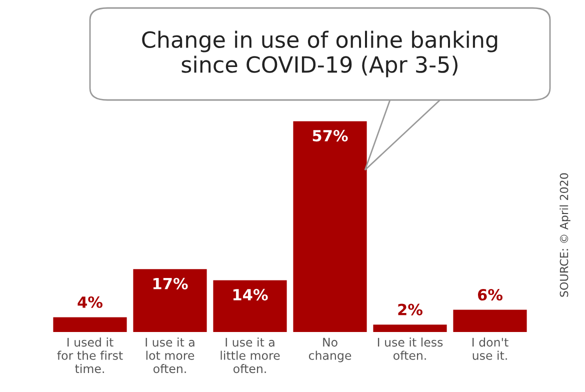  I want to click on data-label: 6%, so click(490, 294).